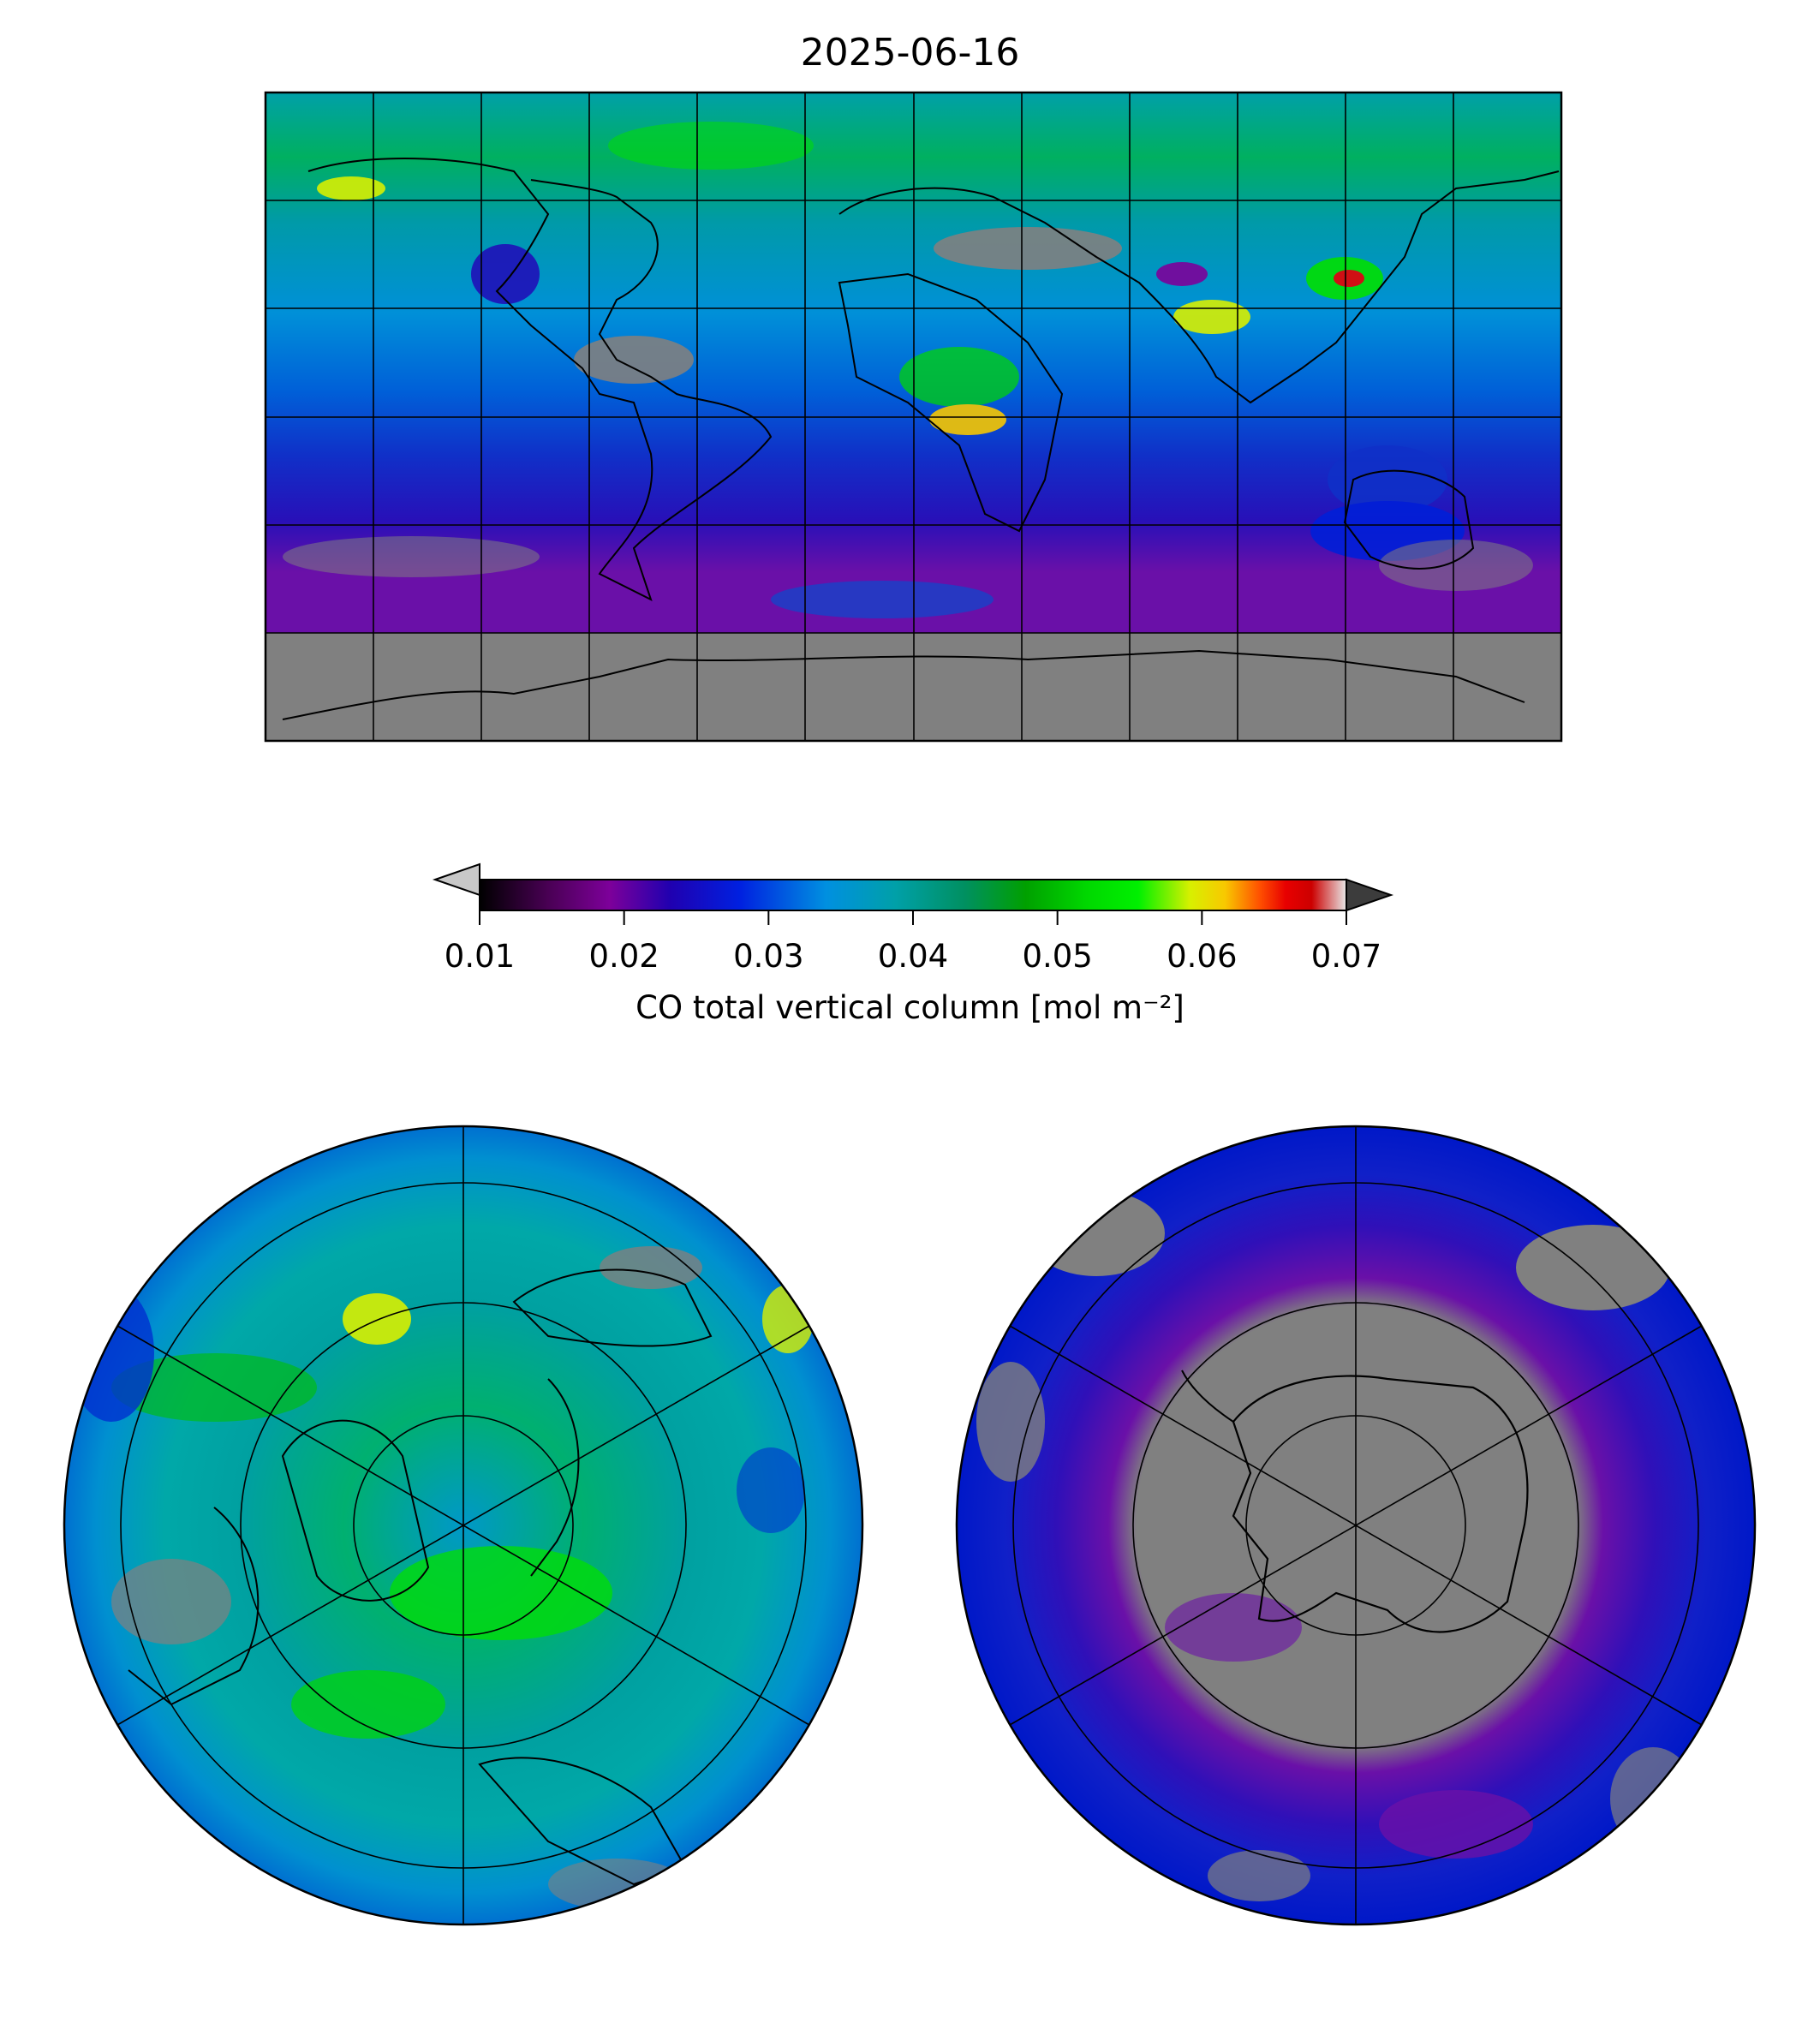  I want to click on colorbar-tick-label: 0.04, so click(913, 956).